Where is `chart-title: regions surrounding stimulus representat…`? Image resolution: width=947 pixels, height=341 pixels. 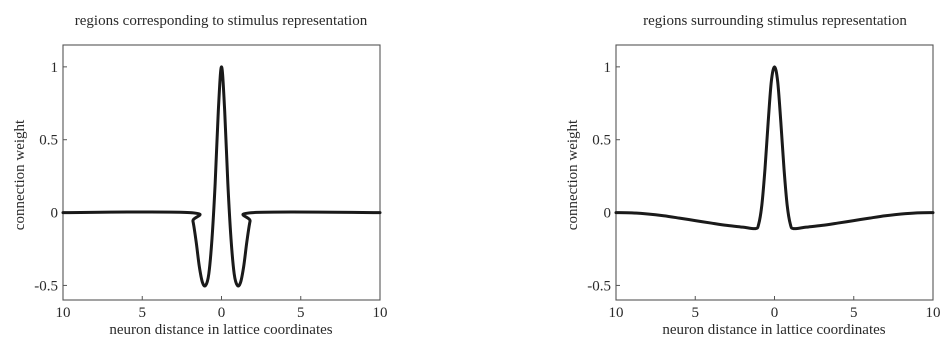
chart-title: regions surrounding stimulus representat… is located at coordinates (775, 21).